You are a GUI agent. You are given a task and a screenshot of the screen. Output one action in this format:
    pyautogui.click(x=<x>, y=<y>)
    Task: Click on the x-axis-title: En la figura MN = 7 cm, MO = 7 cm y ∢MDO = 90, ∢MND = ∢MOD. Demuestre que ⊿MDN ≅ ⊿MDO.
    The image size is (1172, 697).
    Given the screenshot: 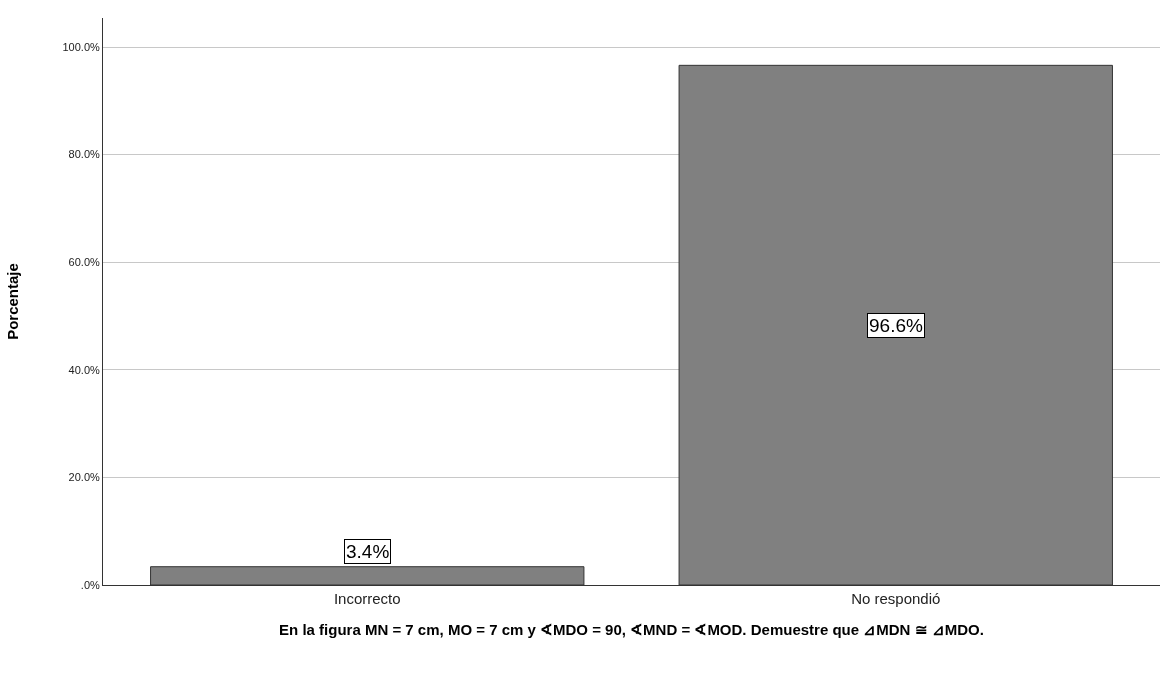 What is the action you would take?
    pyautogui.click(x=631, y=629)
    